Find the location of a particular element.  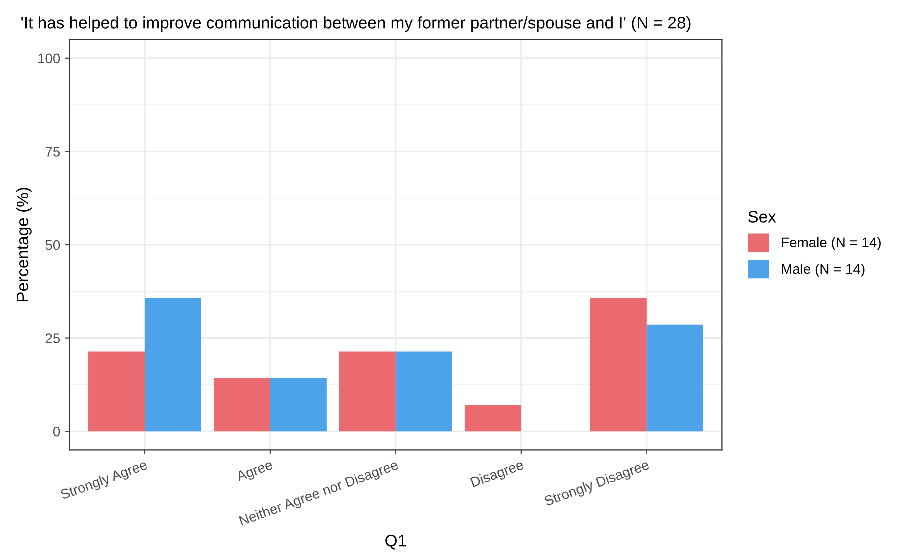

legend-title: Sex is located at coordinates (762, 217).